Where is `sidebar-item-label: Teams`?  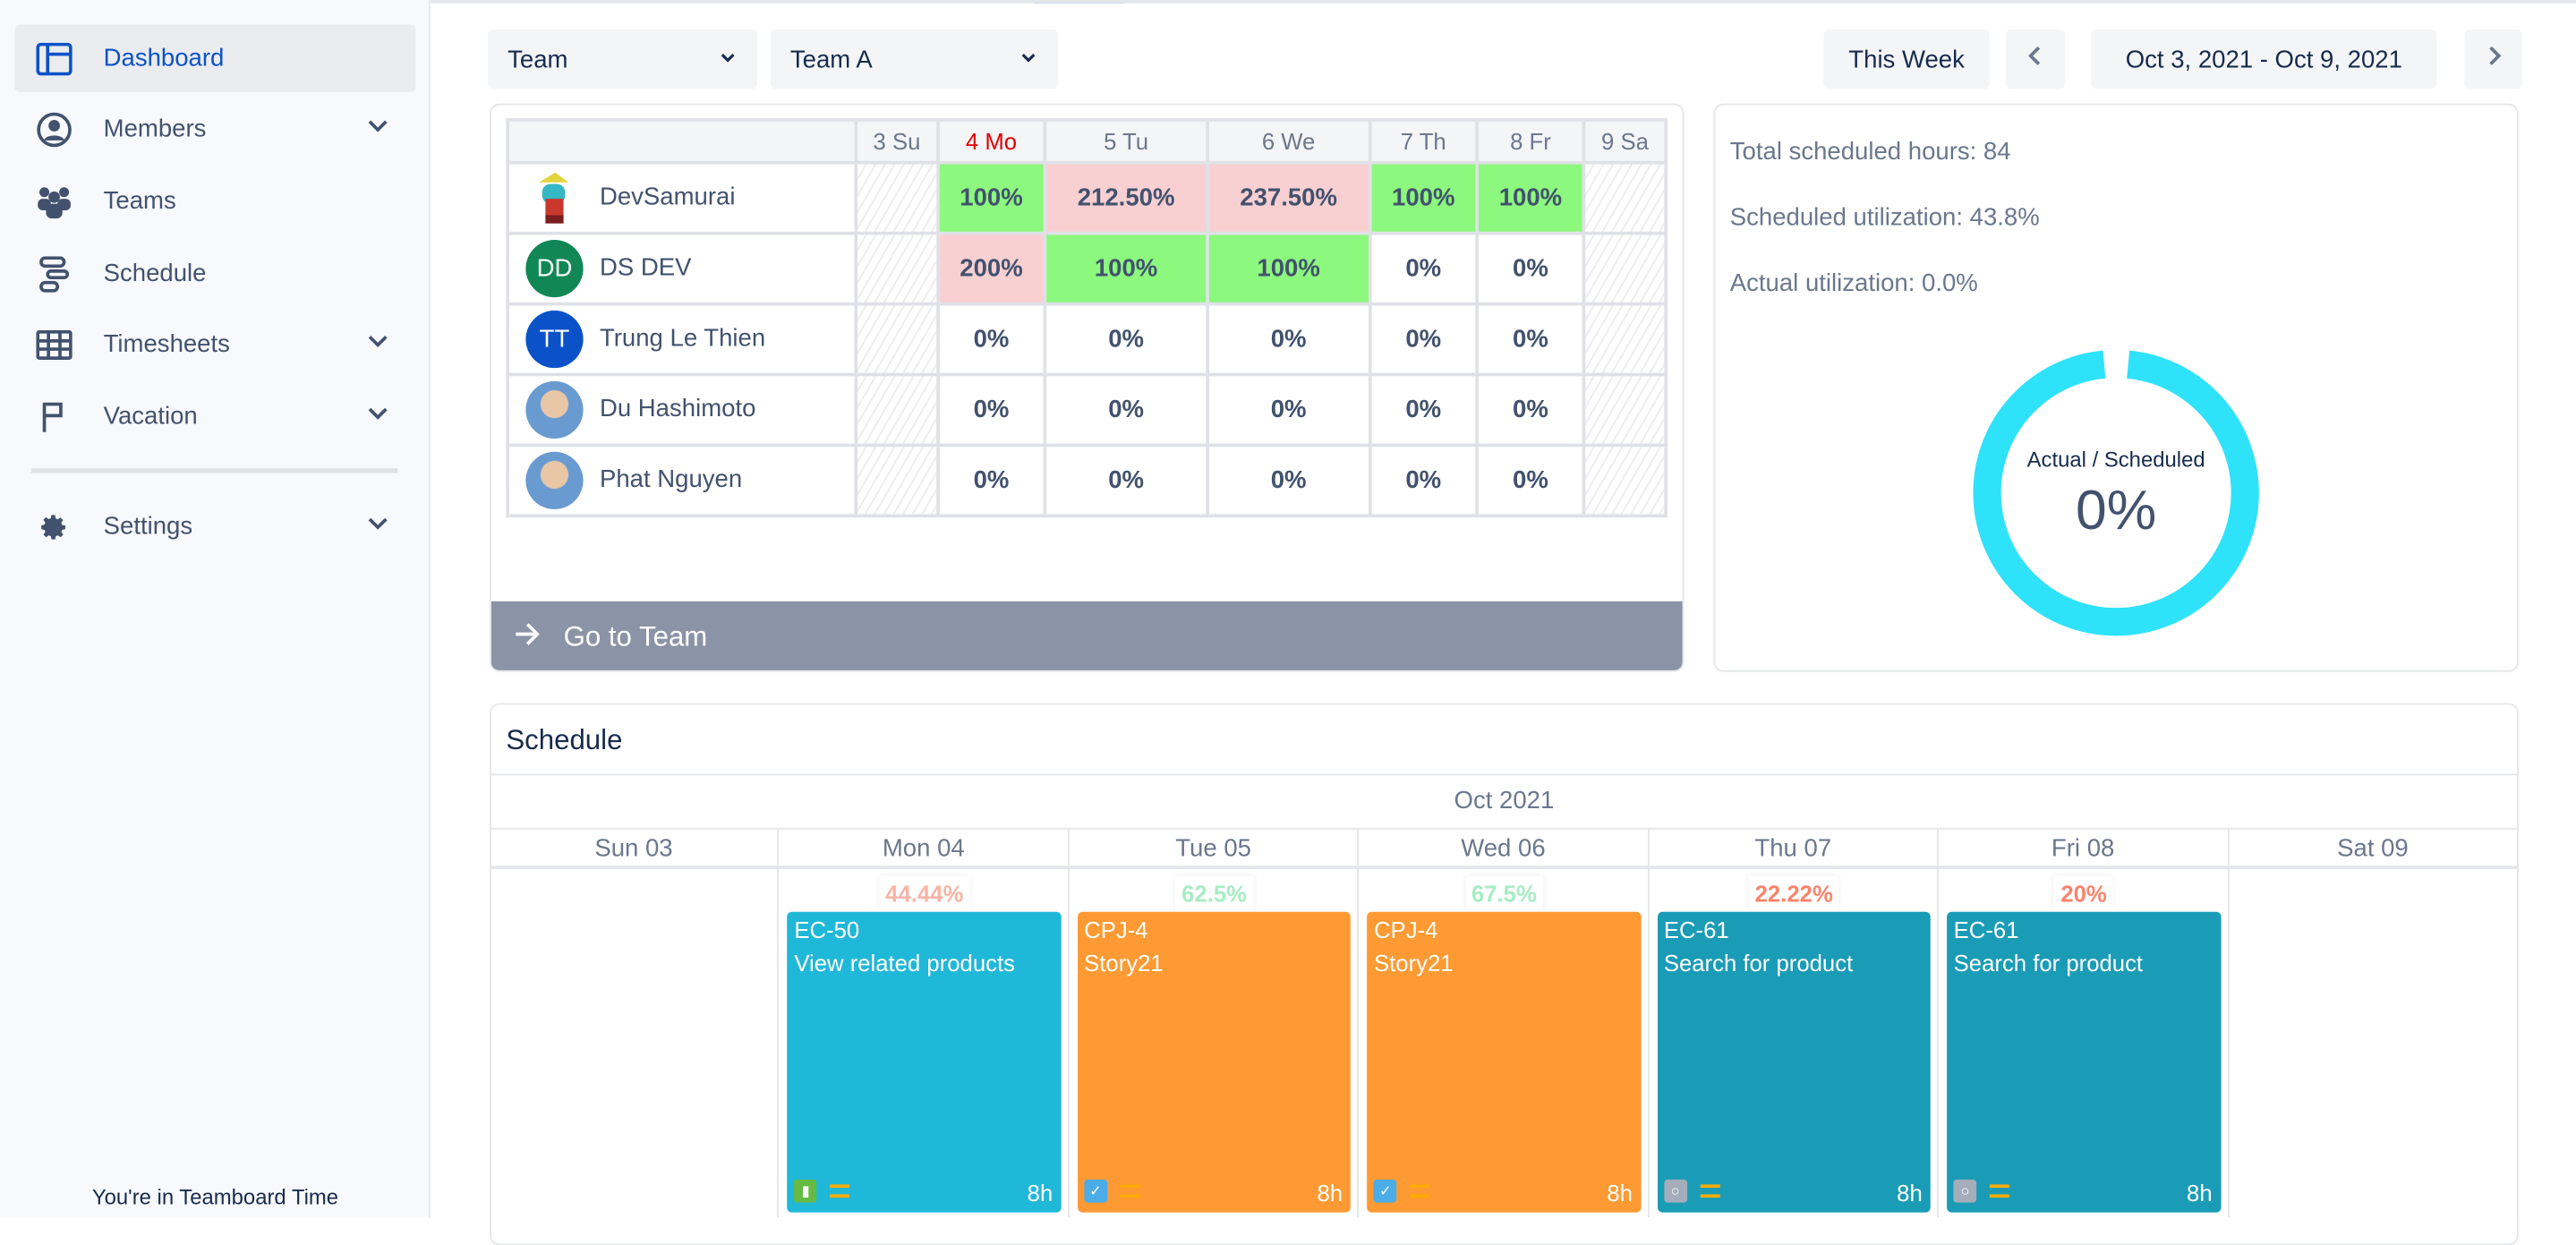 sidebar-item-label: Teams is located at coordinates (139, 201).